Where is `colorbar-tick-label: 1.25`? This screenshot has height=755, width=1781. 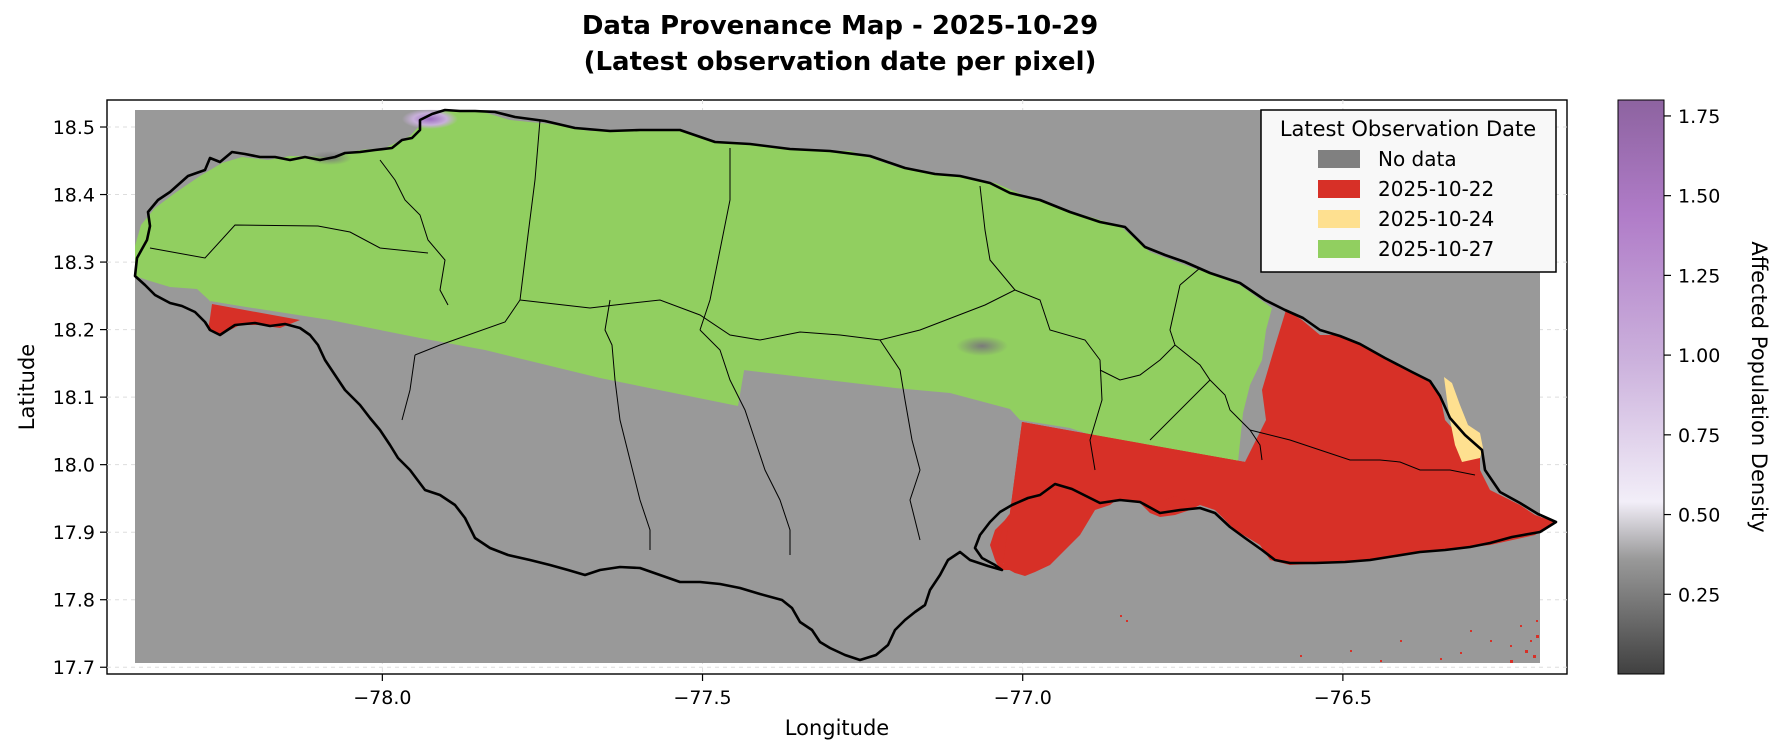 colorbar-tick-label: 1.25 is located at coordinates (1699, 276).